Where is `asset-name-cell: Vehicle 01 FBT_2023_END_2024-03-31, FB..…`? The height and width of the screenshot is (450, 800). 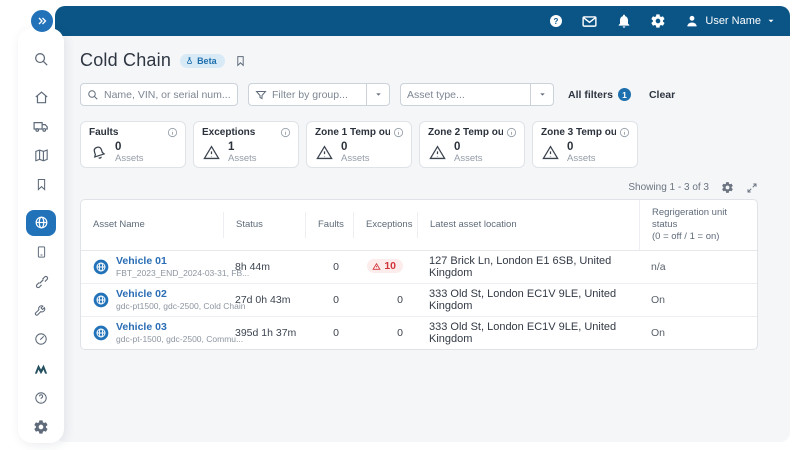
asset-name-cell: Vehicle 01 FBT_2023_END_2024-03-31, FB..… is located at coordinates (165, 266).